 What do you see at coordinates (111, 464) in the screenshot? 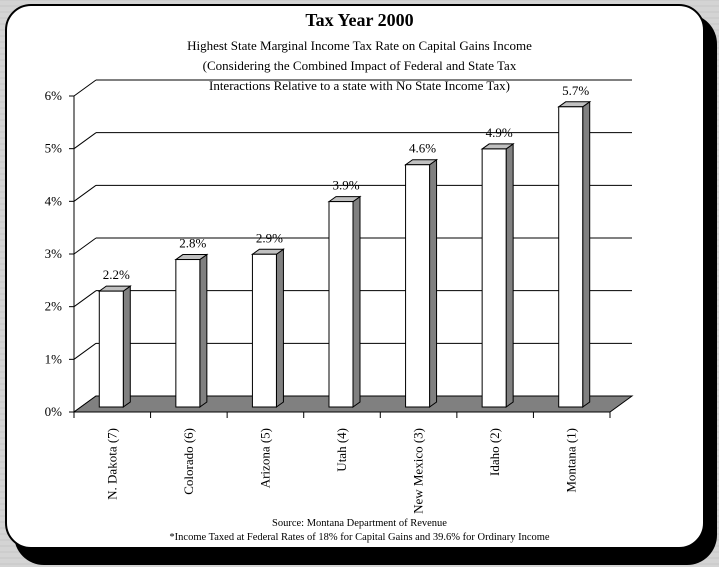
I see `x-tick-label-n-dakota-7: N. Dakota (7)` at bounding box center [111, 464].